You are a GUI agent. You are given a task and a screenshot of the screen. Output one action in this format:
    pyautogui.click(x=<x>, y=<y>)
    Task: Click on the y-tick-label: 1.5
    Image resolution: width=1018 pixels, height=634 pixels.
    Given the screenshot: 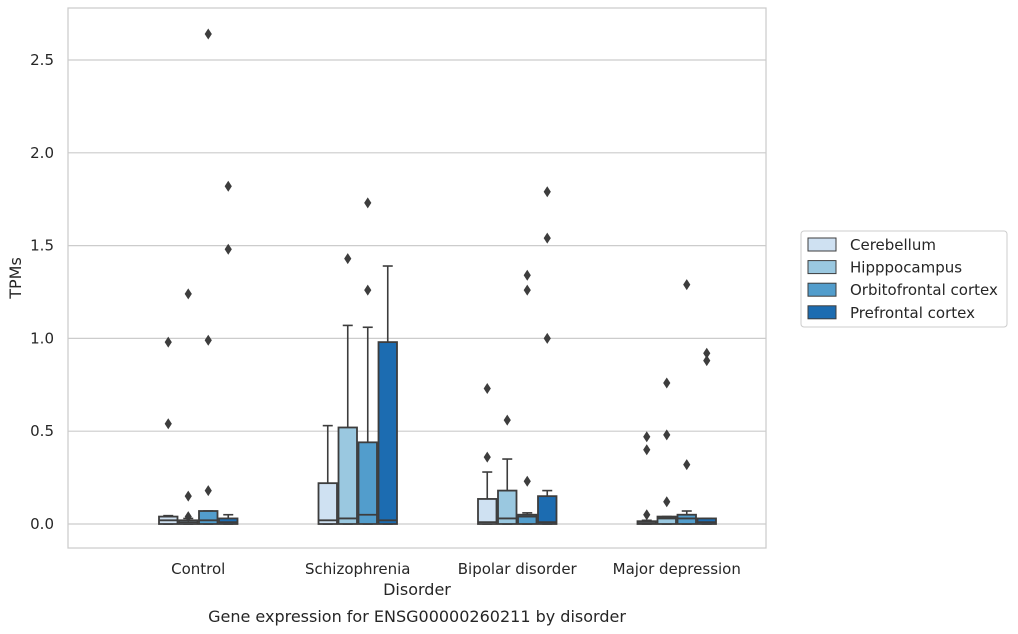 What is the action you would take?
    pyautogui.click(x=42, y=246)
    